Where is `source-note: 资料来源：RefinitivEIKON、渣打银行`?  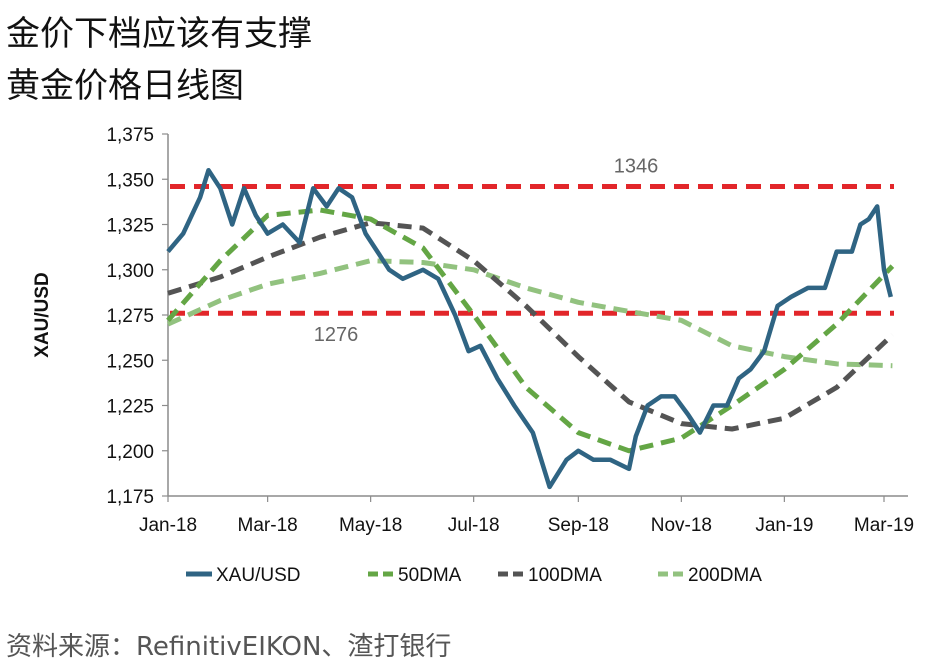
source-note: 资料来源：RefinitivEIKON、渣打银行 is located at coordinates (229, 647).